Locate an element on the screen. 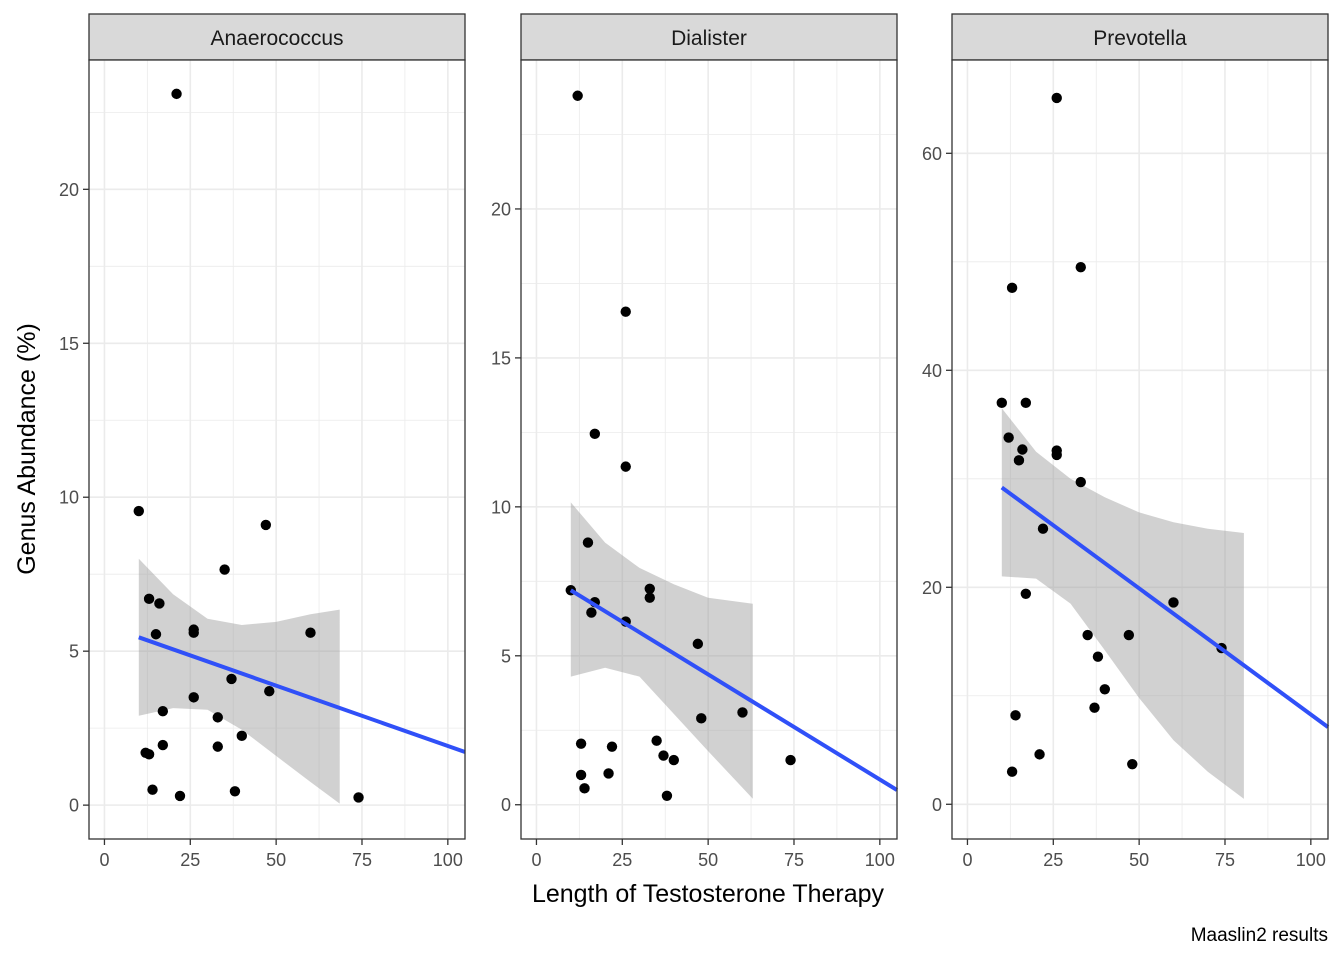 Image resolution: width=1344 pixels, height=960 pixels. facet-strip-label: Prevotella is located at coordinates (1140, 38).